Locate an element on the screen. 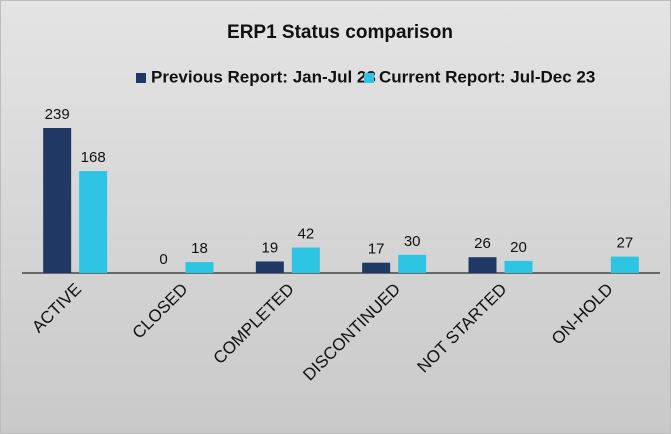 This screenshot has height=434, width=671. legend-label: Previous Report: Jan-Jul 23 is located at coordinates (263, 76).